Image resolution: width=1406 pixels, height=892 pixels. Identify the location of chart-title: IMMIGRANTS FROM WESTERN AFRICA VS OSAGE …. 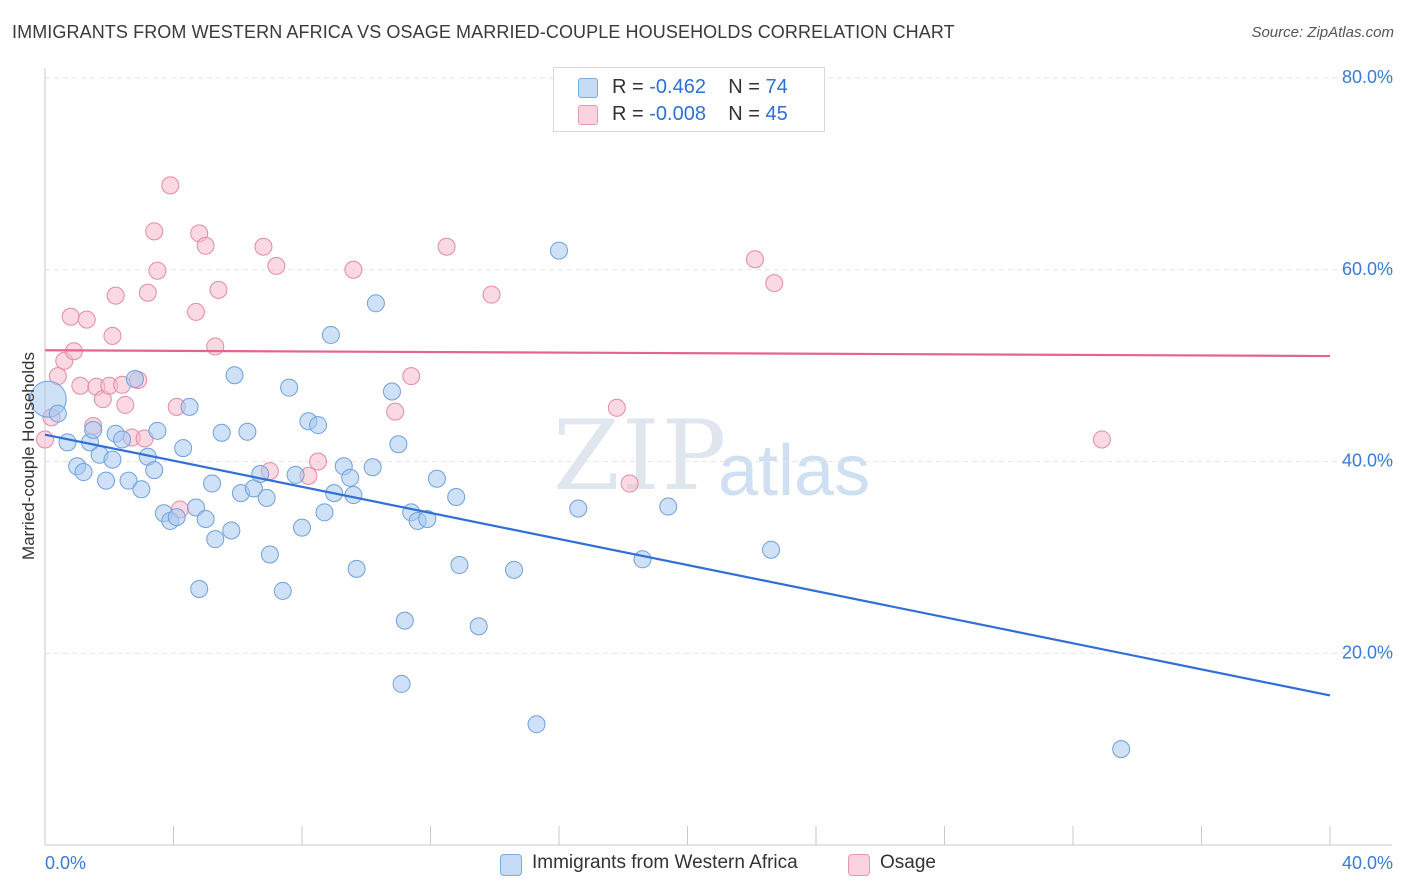
(483, 32).